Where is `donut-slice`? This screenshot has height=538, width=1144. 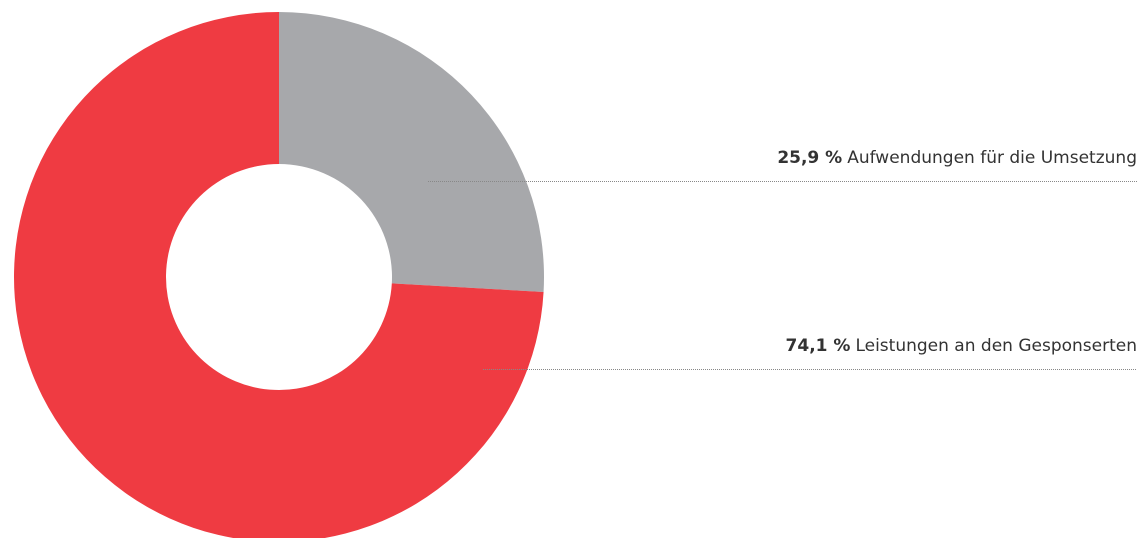
donut-slice is located at coordinates (411, 152).